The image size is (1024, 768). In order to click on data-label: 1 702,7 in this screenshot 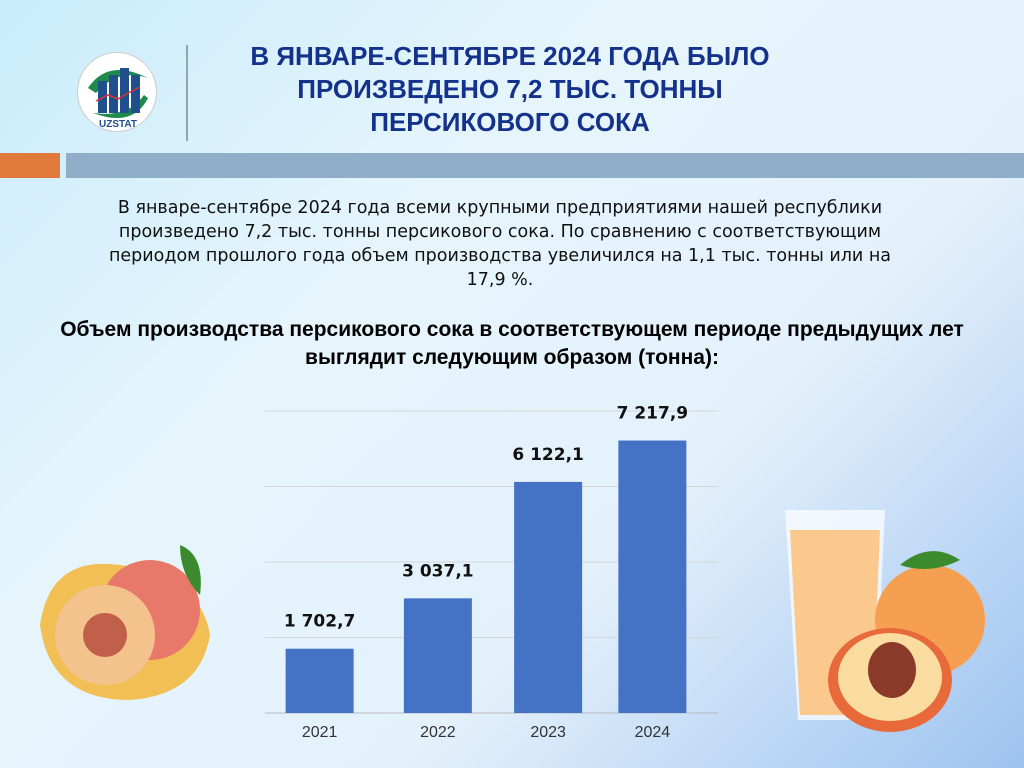, I will do `click(320, 622)`.